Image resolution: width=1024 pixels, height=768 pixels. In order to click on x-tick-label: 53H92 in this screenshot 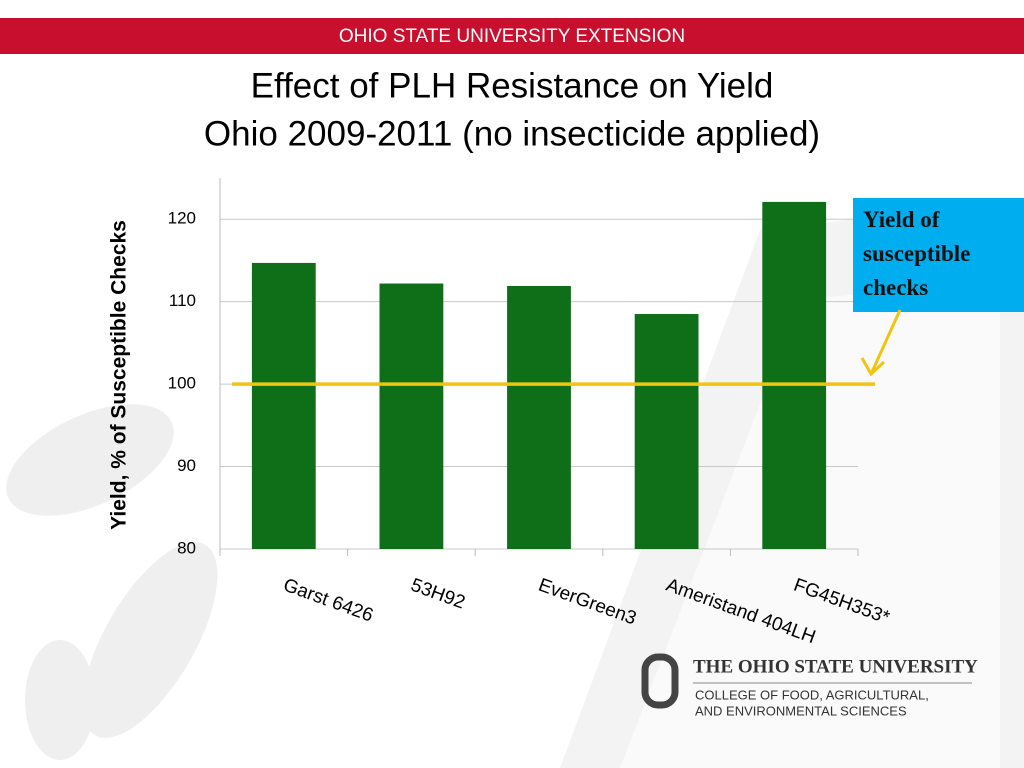, I will do `click(438, 594)`.